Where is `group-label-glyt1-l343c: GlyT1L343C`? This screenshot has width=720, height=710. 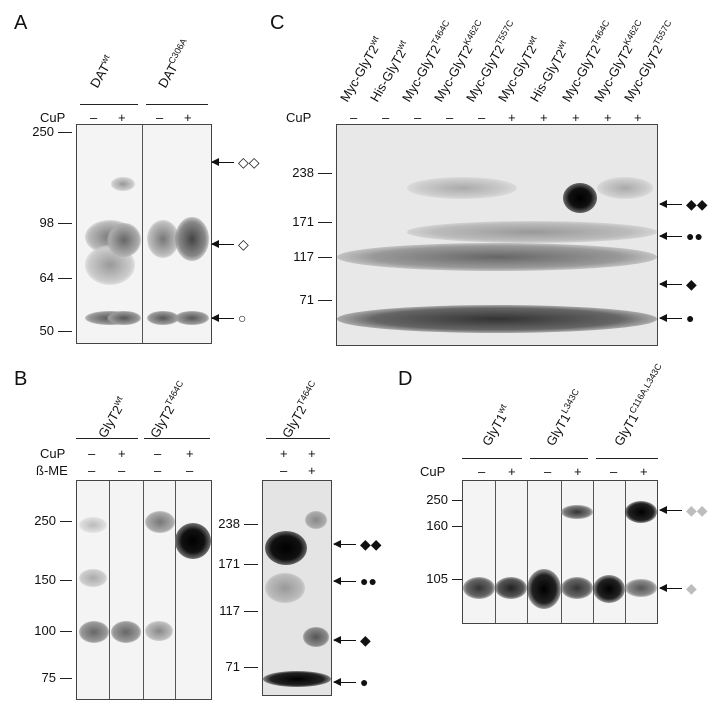 group-label-glyt1-l343c: GlyT1L343C is located at coordinates (562, 418).